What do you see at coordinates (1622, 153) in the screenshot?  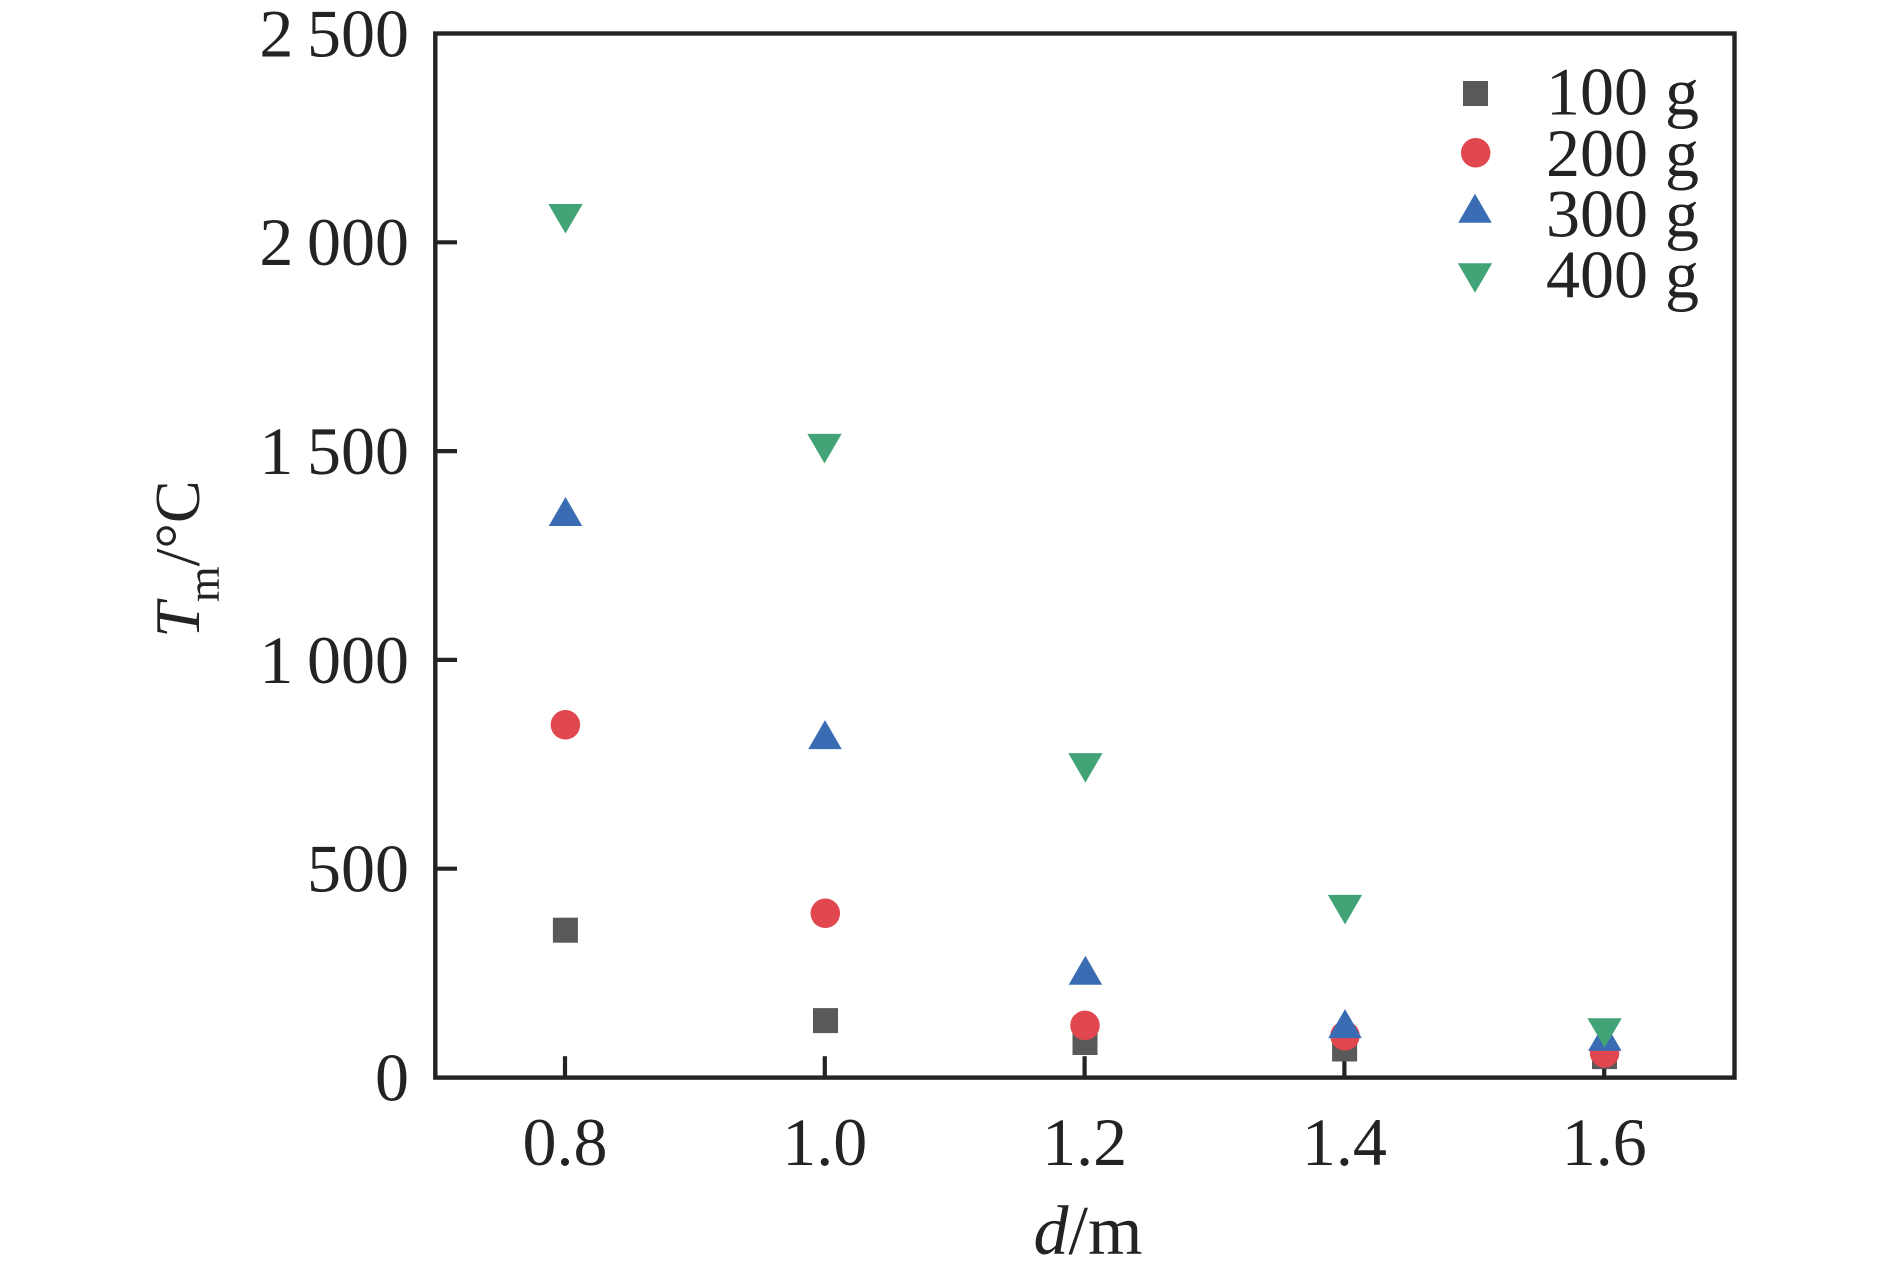 I see `svg-text: 200 g` at bounding box center [1622, 153].